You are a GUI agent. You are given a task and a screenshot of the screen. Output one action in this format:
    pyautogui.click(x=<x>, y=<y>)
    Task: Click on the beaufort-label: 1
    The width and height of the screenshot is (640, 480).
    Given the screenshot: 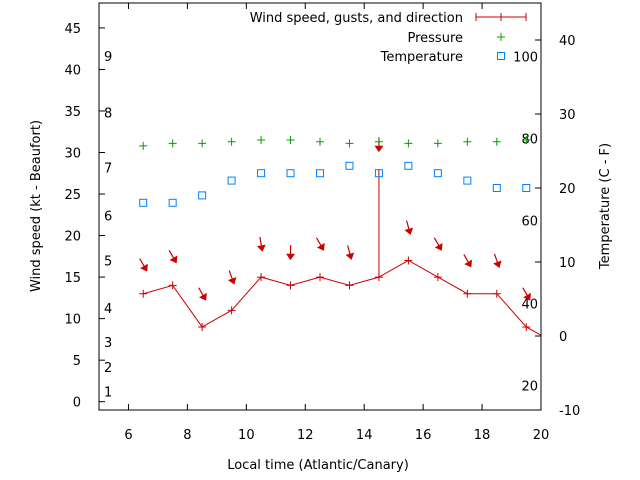 What is the action you would take?
    pyautogui.click(x=108, y=393)
    